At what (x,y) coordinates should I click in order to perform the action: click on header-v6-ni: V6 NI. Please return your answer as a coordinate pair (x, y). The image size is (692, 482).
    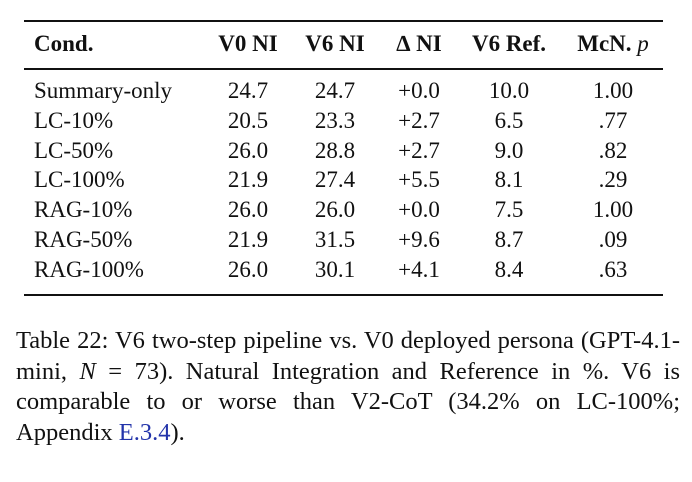
    Looking at the image, I should click on (335, 43).